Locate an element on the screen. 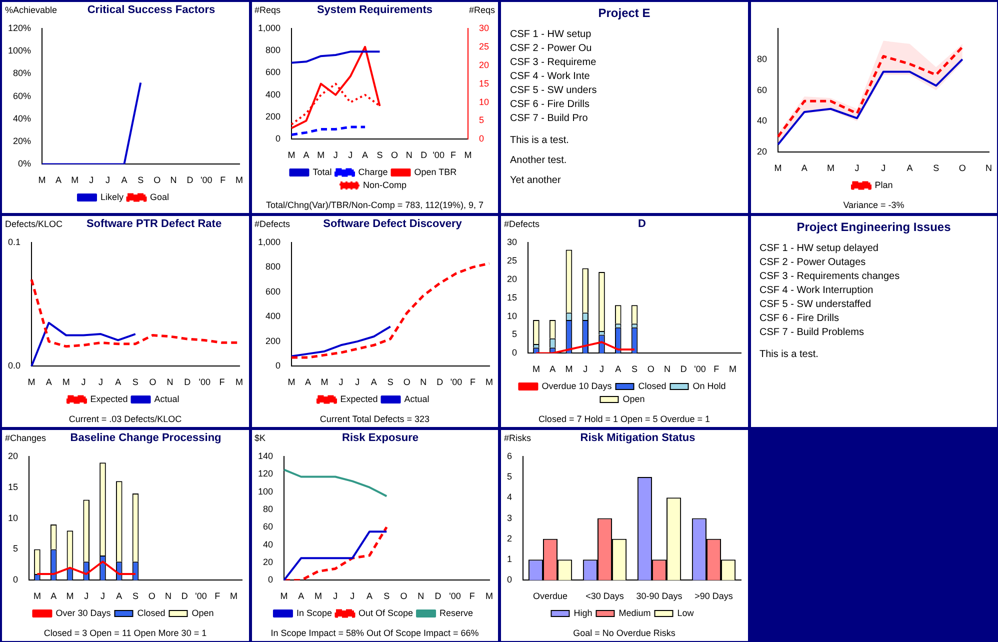 Image resolution: width=998 pixels, height=642 pixels. y-tick-label: 100% is located at coordinates (20, 51).